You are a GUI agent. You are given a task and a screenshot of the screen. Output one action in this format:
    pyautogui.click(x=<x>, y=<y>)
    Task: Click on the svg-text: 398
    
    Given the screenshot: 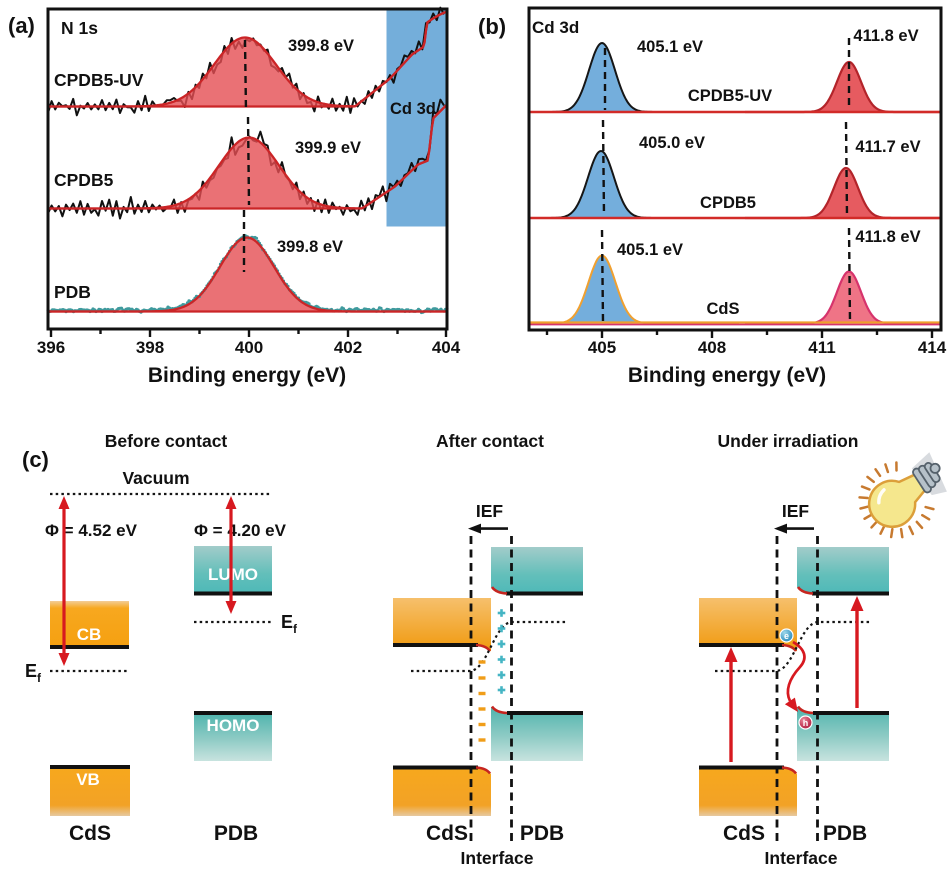 What is the action you would take?
    pyautogui.click(x=150, y=347)
    